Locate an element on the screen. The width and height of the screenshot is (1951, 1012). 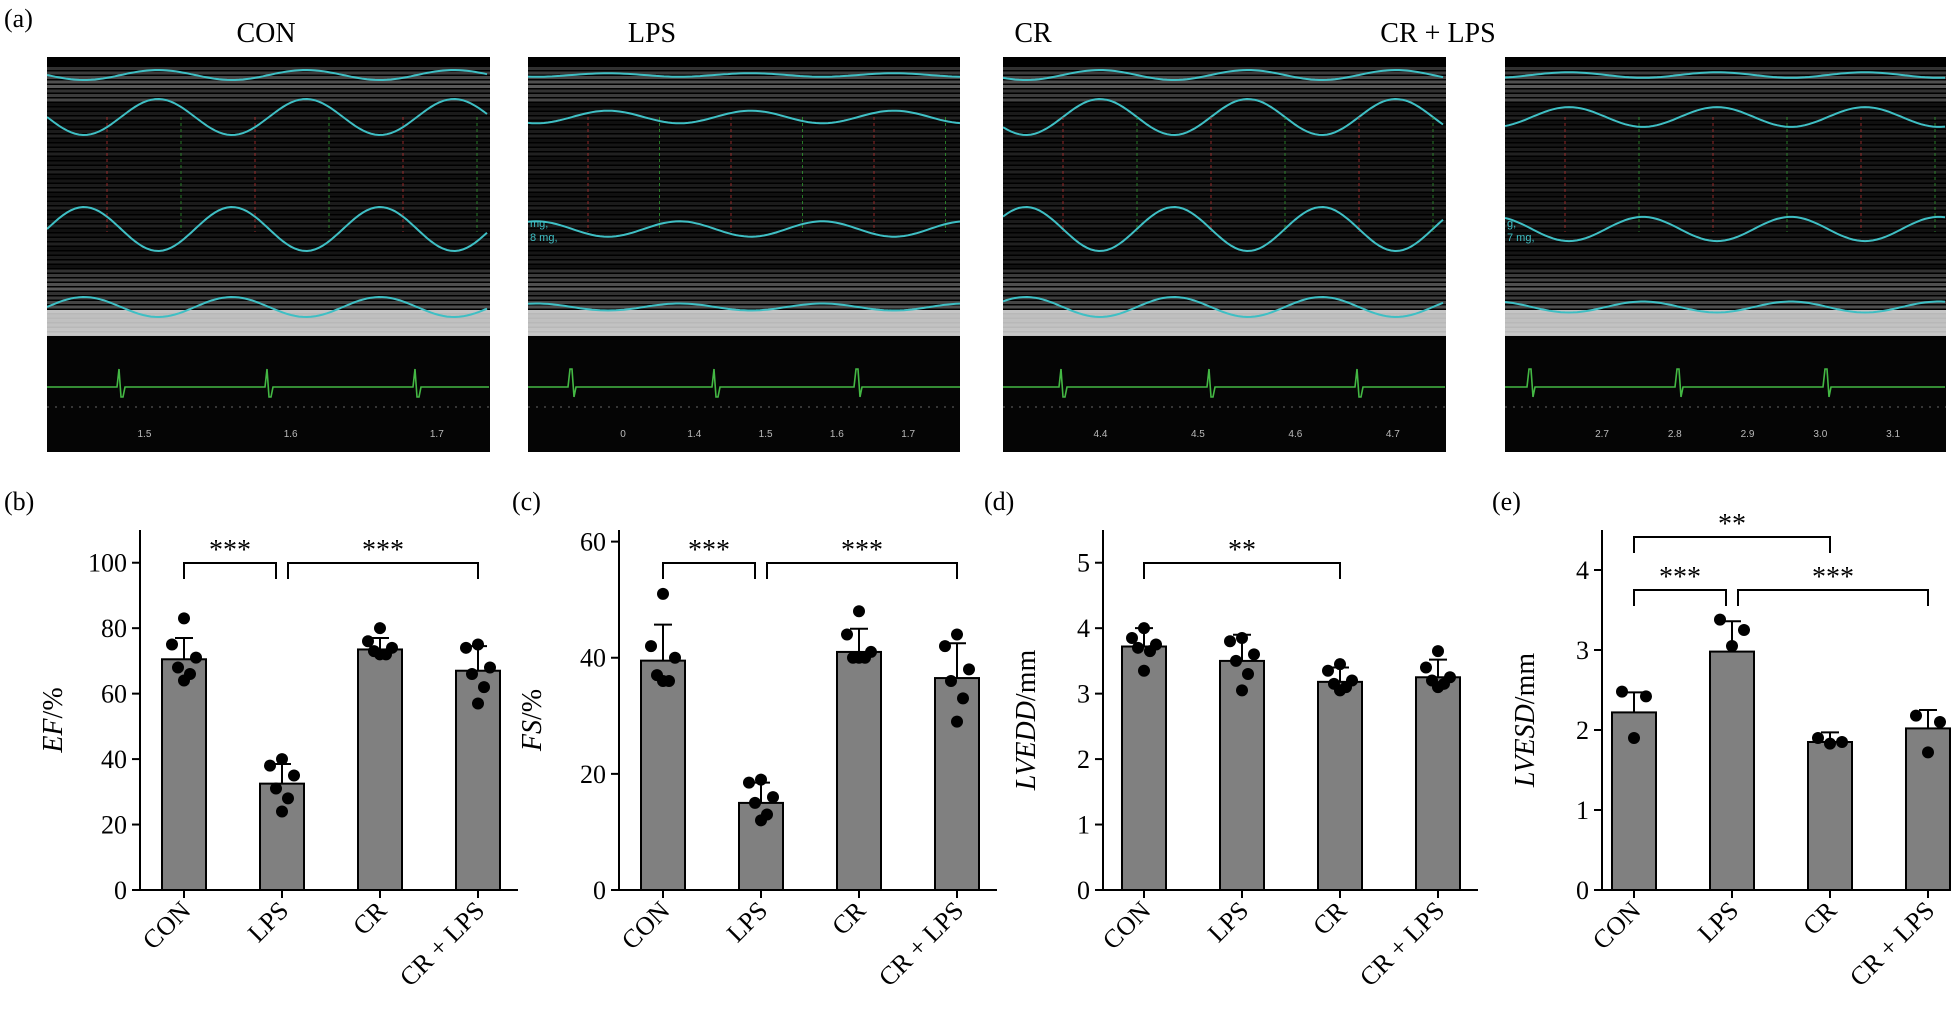
echo-mmode-graphic: 1.5 1.6 1.7 is located at coordinates (268, 254).